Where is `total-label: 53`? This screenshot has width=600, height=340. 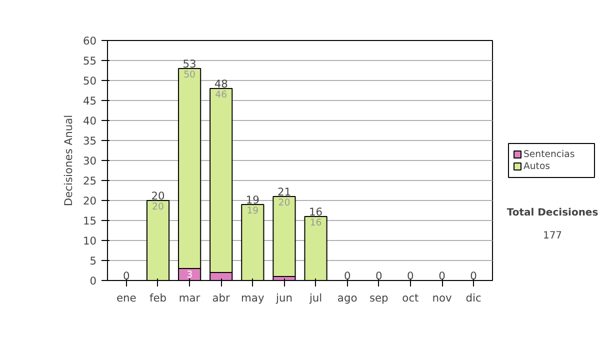
total-label: 53 is located at coordinates (189, 64).